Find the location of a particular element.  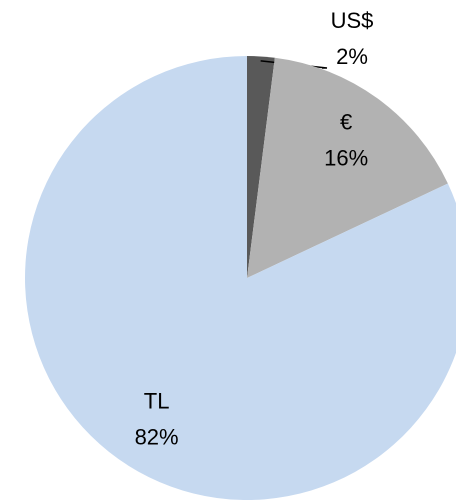

slice-category-label: TL is located at coordinates (157, 400).